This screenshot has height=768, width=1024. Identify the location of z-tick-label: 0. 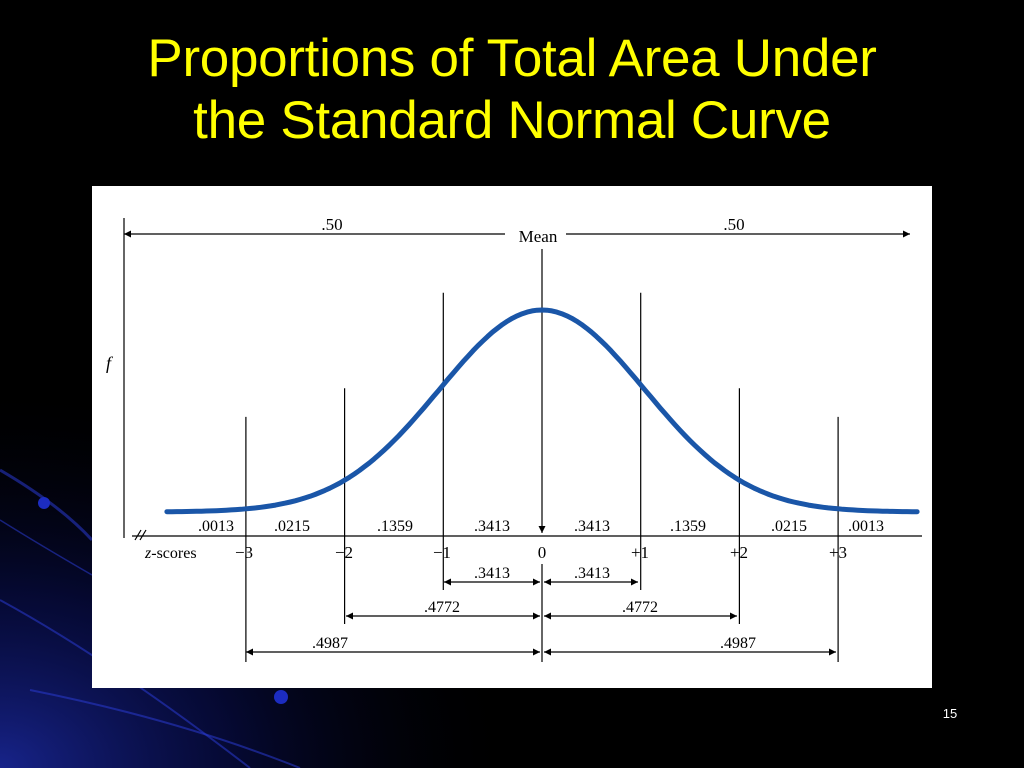
(542, 552).